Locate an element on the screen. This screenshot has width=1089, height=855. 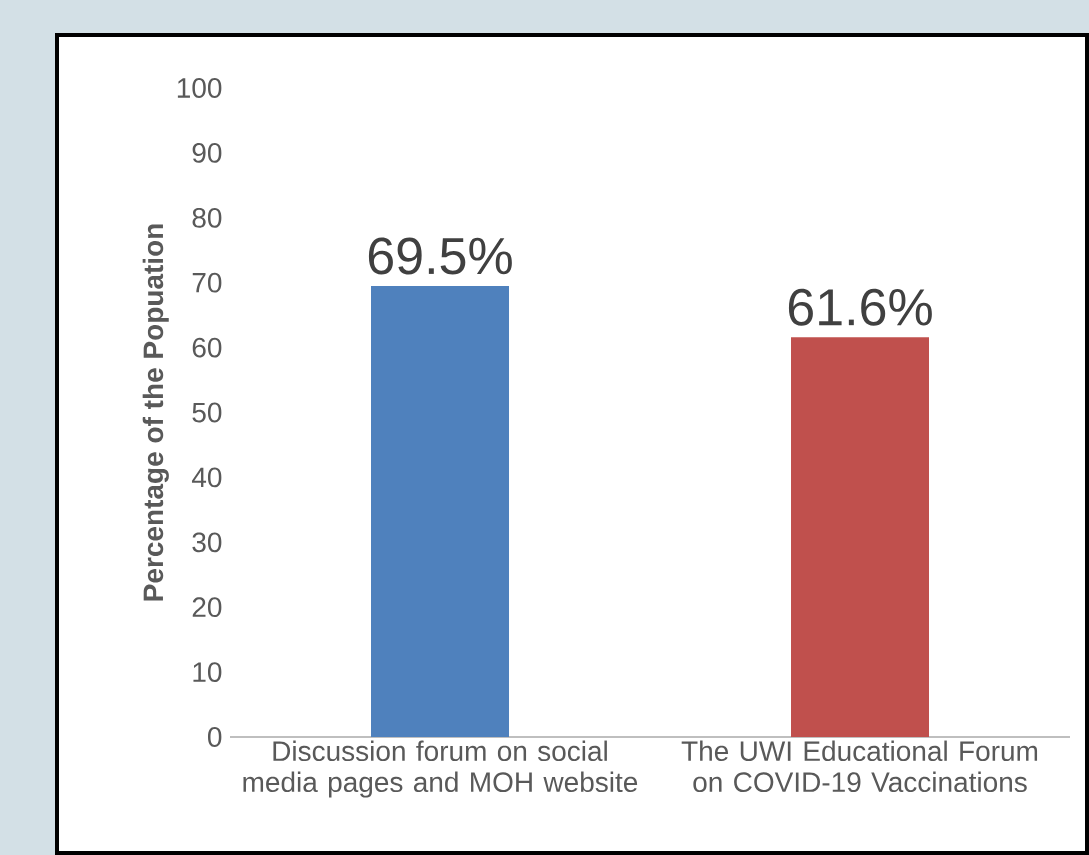
y-tick-label: 70 is located at coordinates (207, 282).